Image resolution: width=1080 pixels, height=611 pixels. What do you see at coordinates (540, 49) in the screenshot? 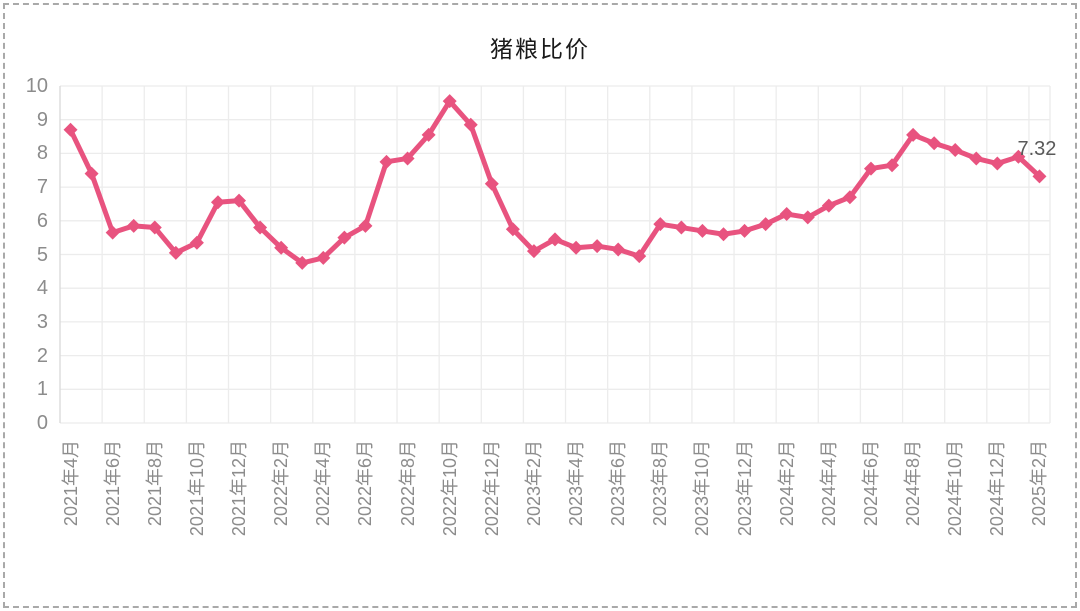
I see `chart-title: 猪粮比价` at bounding box center [540, 49].